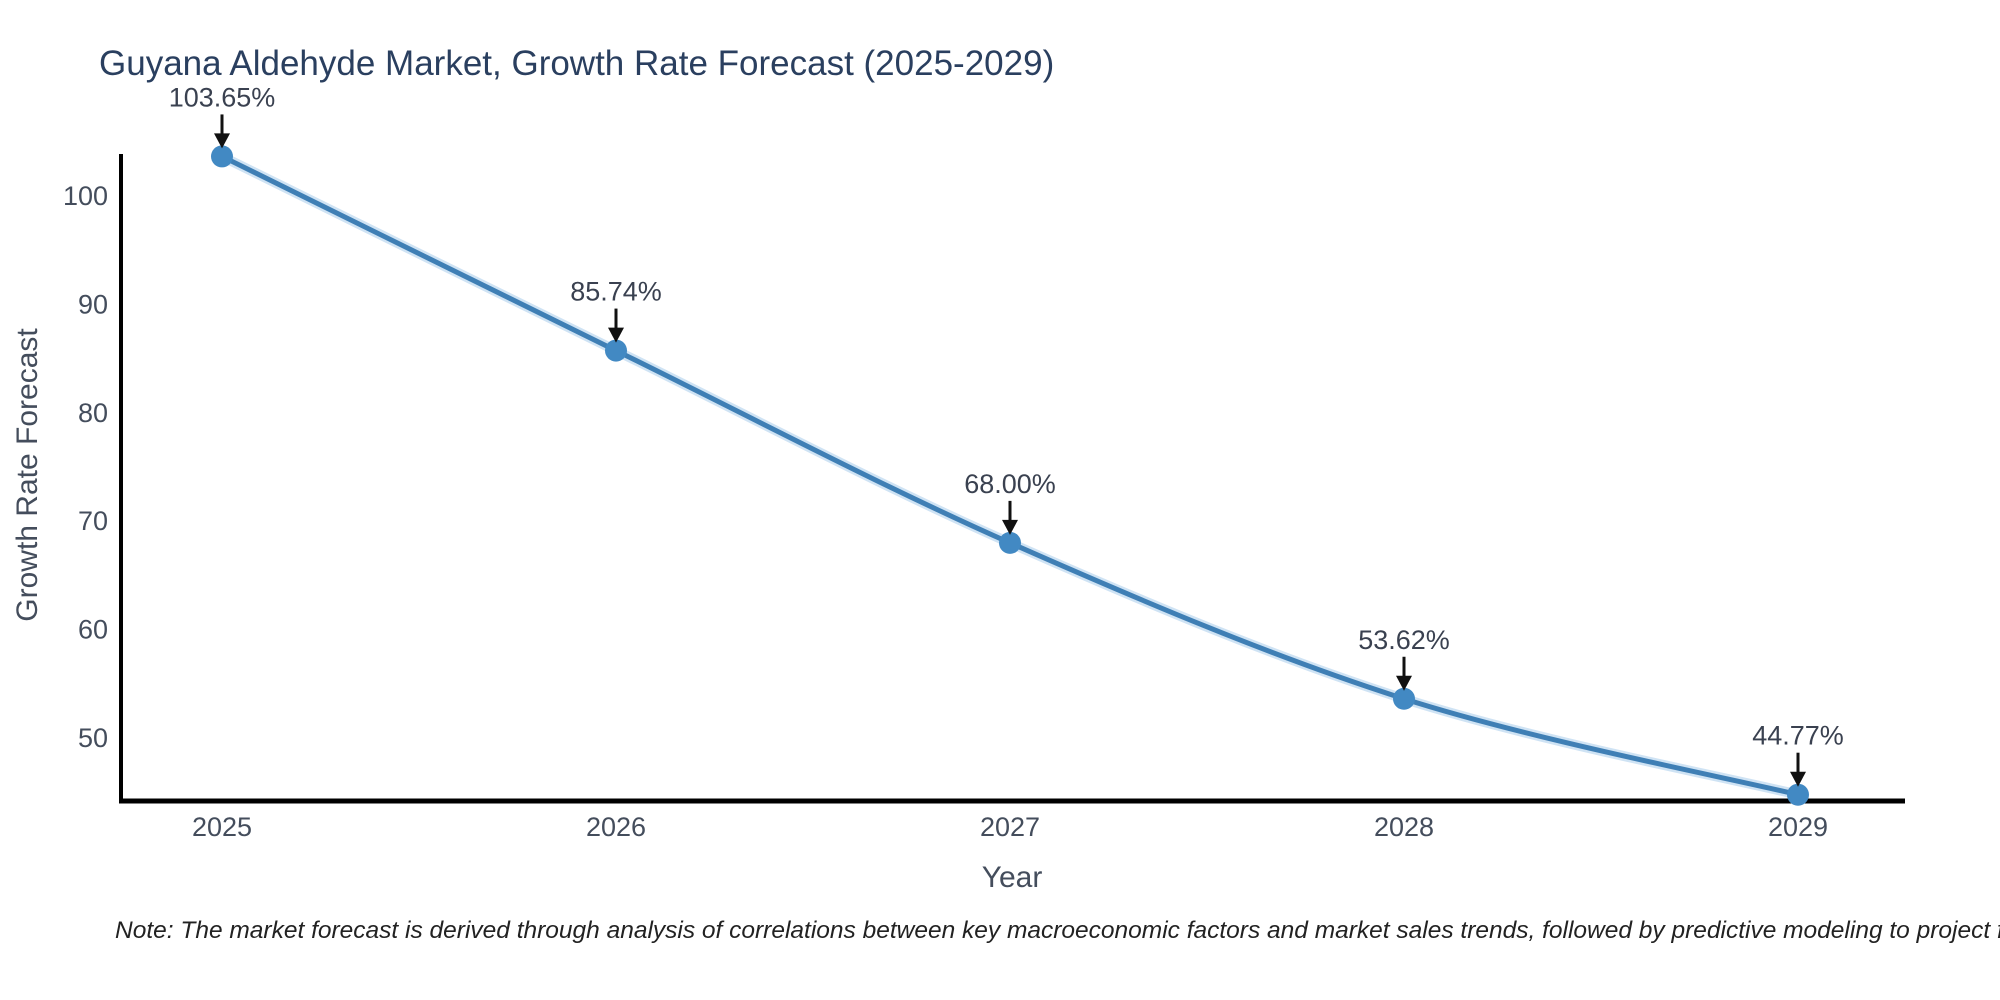  What do you see at coordinates (1798, 827) in the screenshot?
I see `x-tick-label: 2029` at bounding box center [1798, 827].